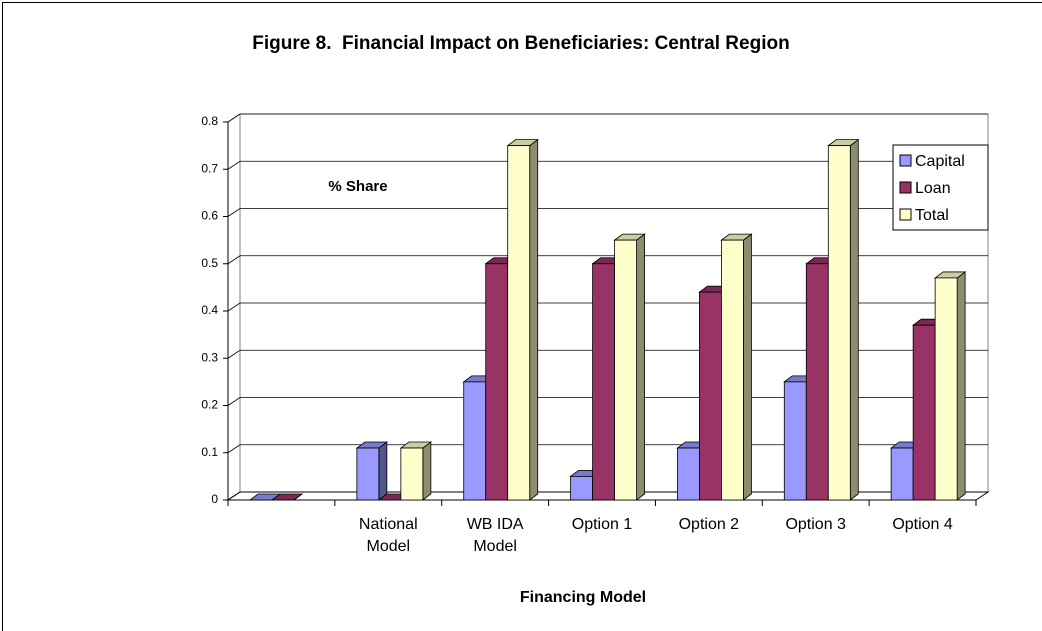 The width and height of the screenshot is (1042, 631). What do you see at coordinates (209, 452) in the screenshot?
I see `y-tick-label: 0.1` at bounding box center [209, 452].